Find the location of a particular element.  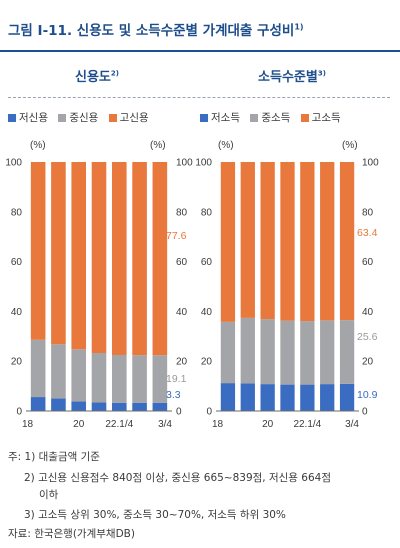

panel1-title: 신용도2) is located at coordinates (97, 75).